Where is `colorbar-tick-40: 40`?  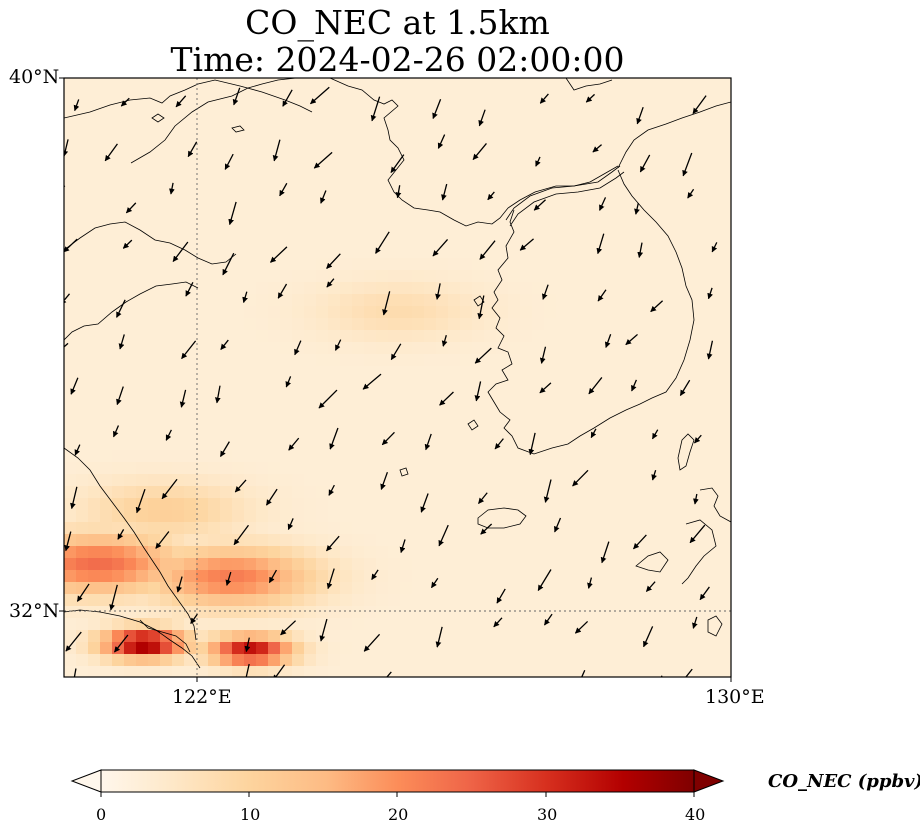 colorbar-tick-40: 40 is located at coordinates (695, 814).